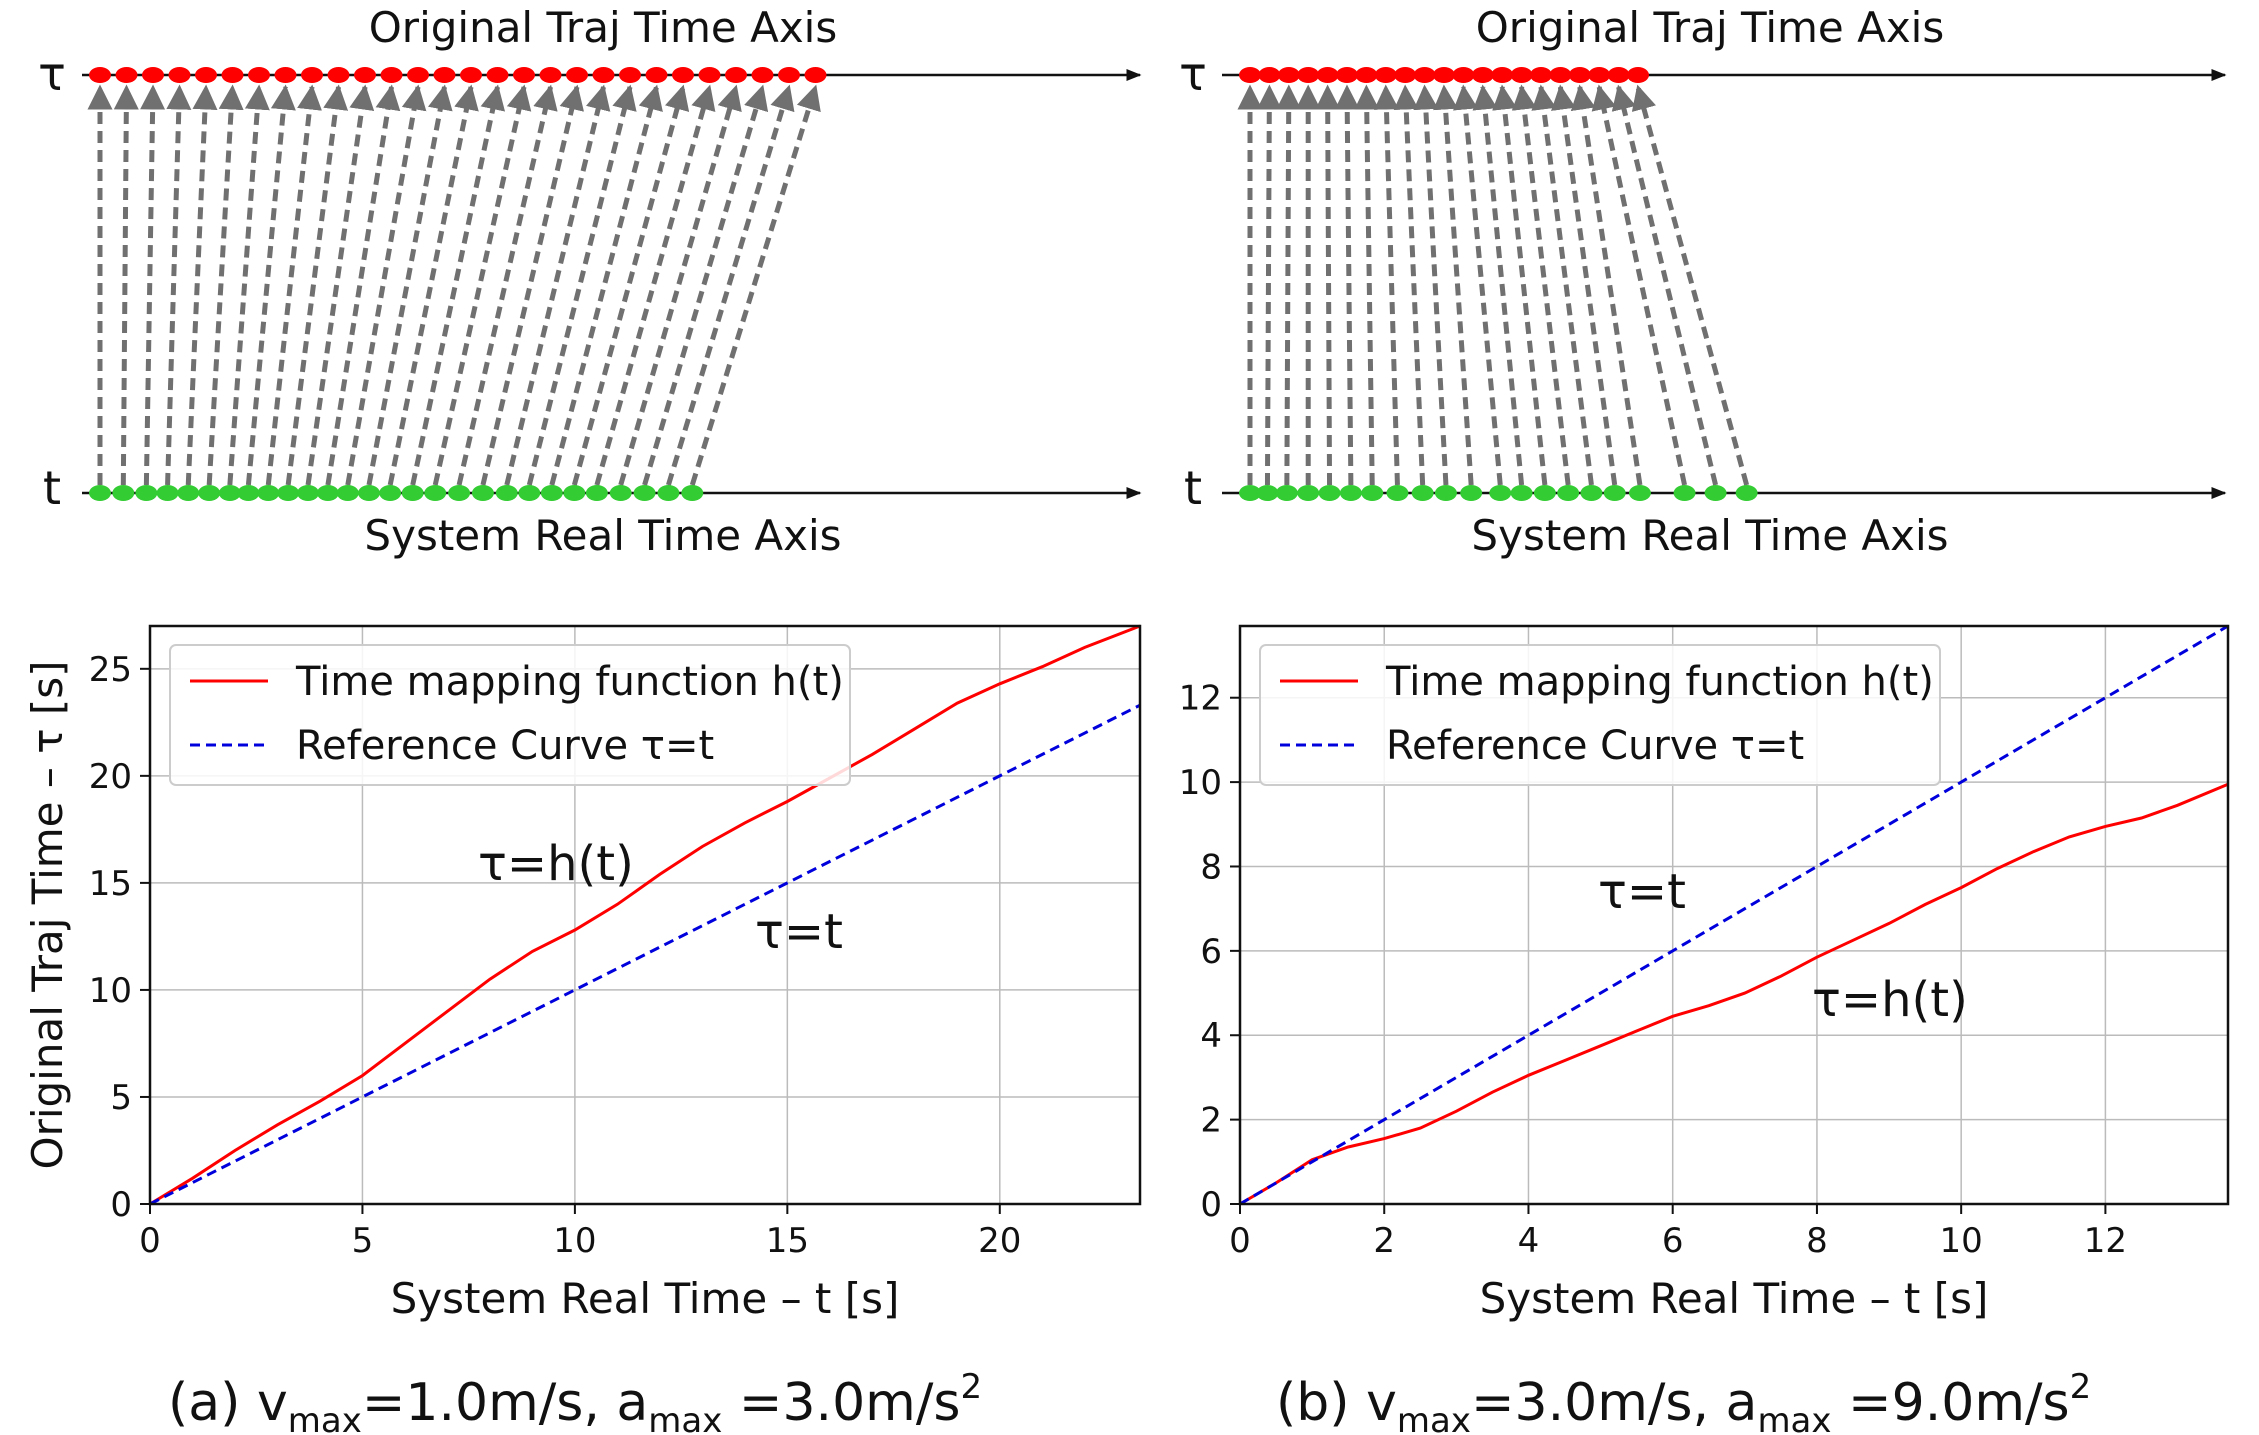 The height and width of the screenshot is (1435, 2259). What do you see at coordinates (1240, 1241) in the screenshot?
I see `x-tick-label-b-0: 0` at bounding box center [1240, 1241].